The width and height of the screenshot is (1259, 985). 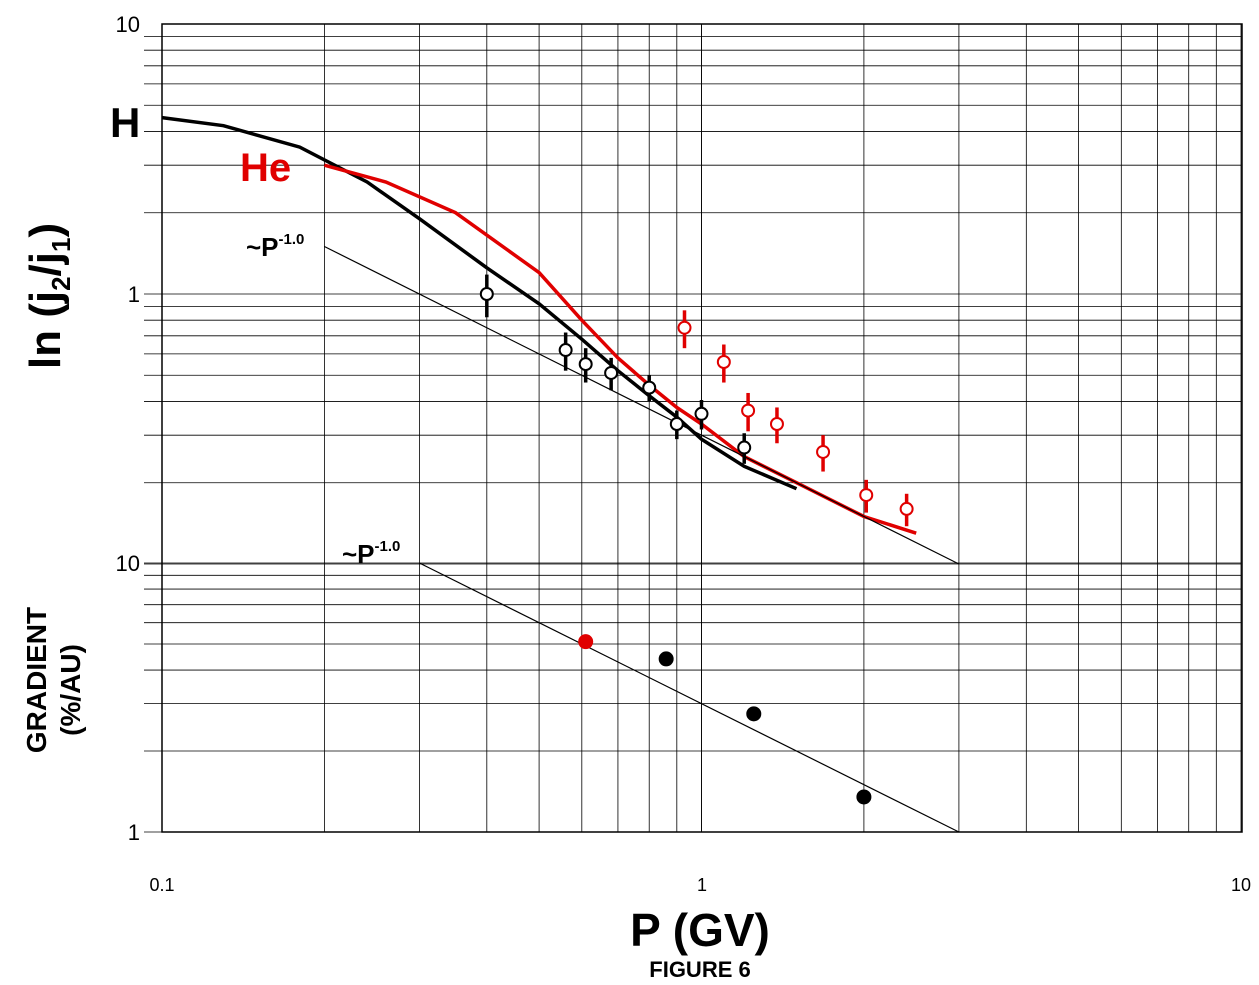 What do you see at coordinates (702, 885) in the screenshot?
I see `x-tick-1: 1` at bounding box center [702, 885].